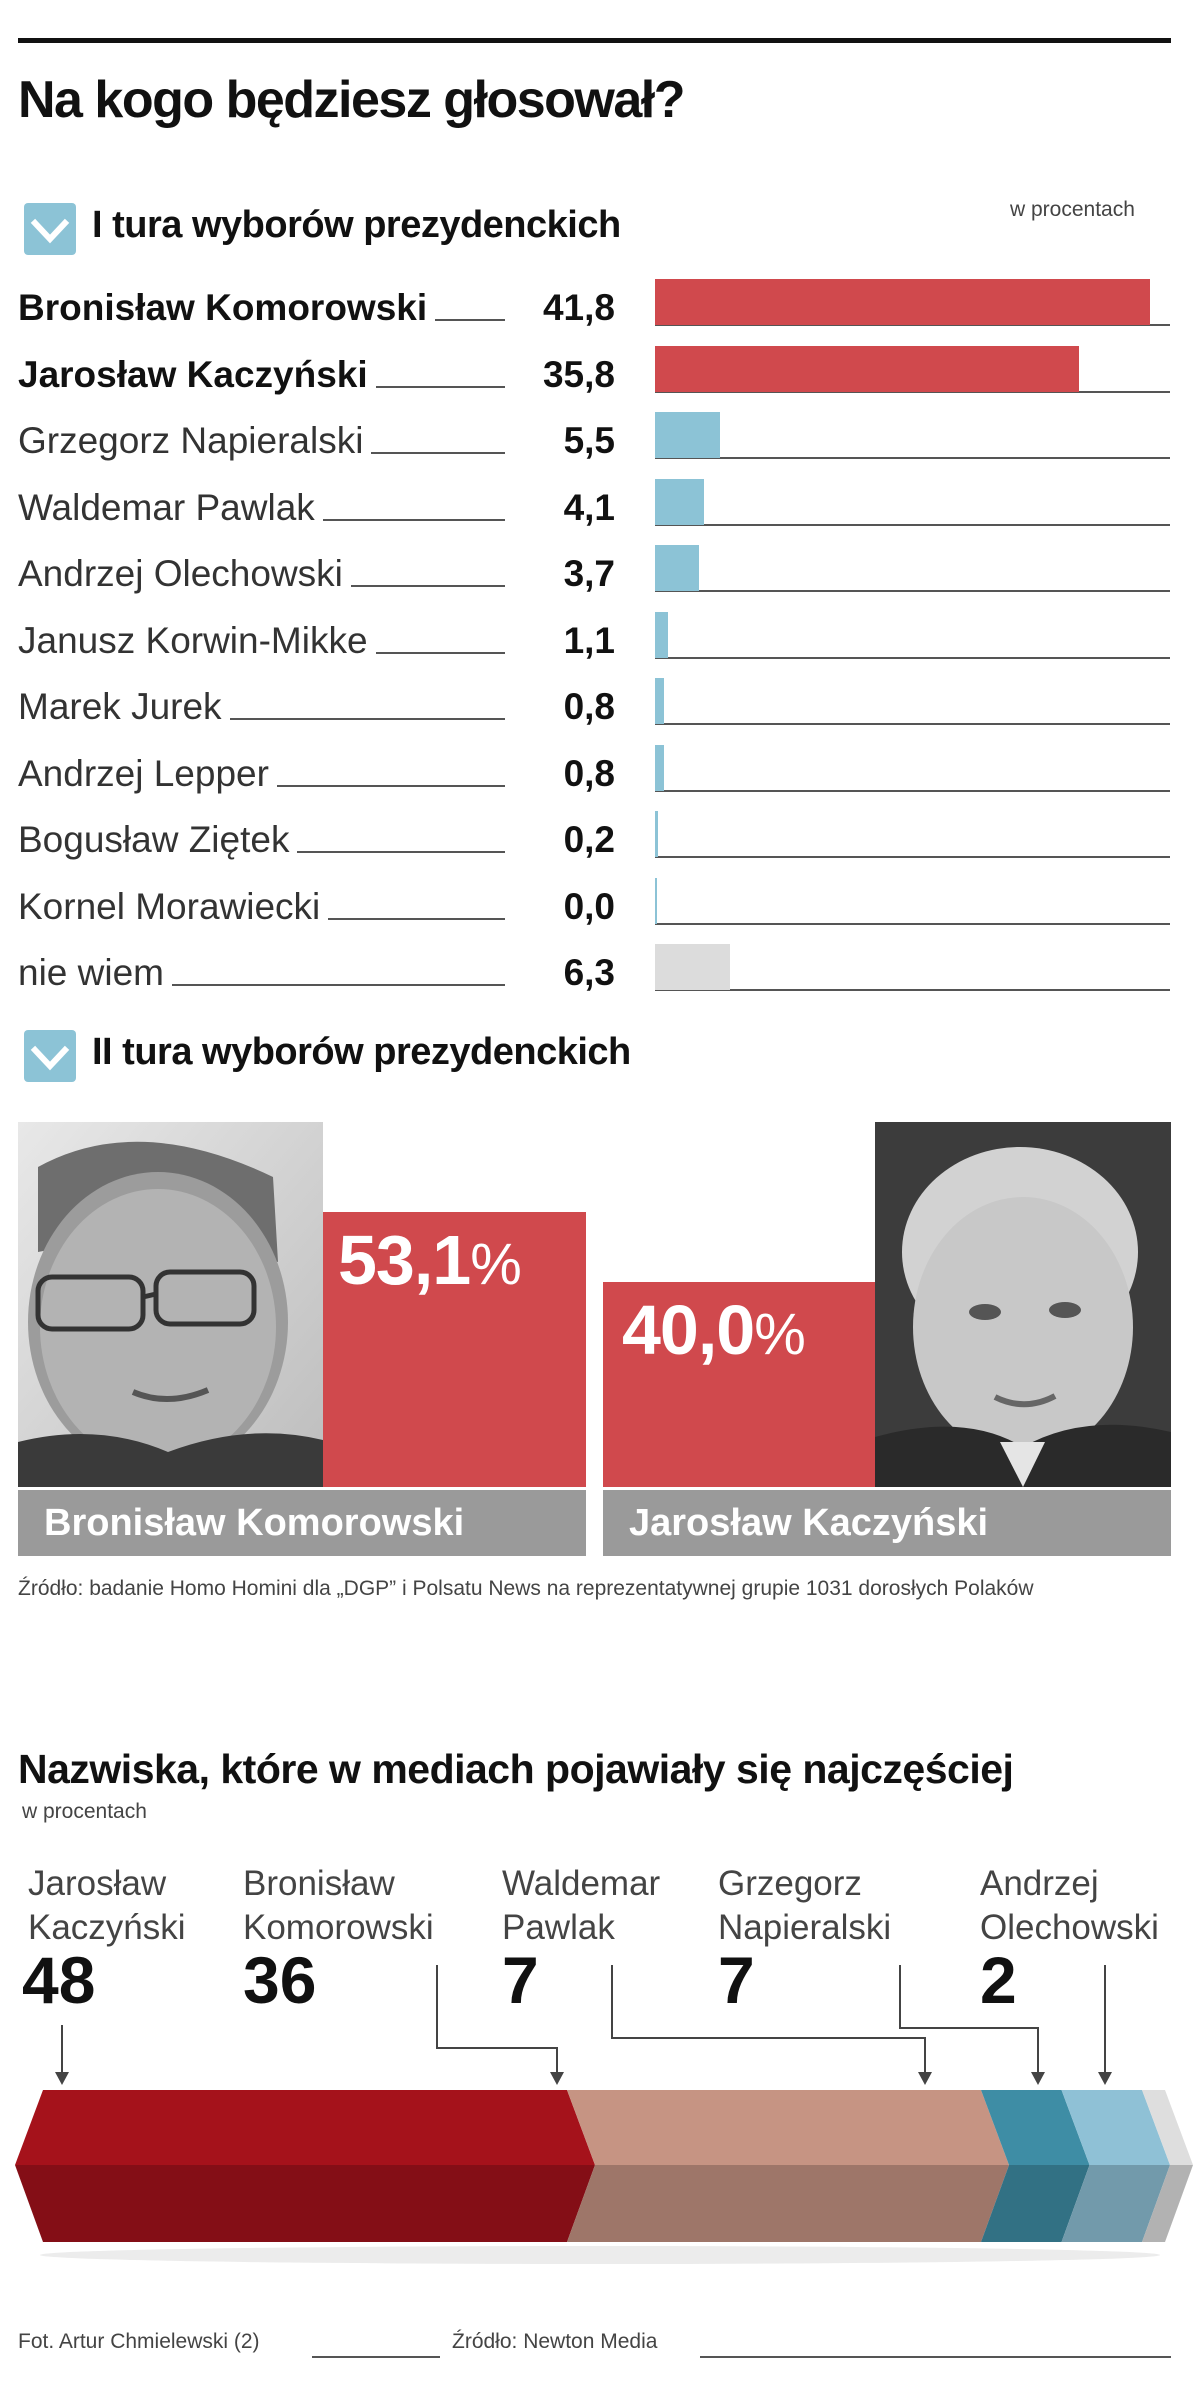  I want to click on bar-jaroslaw-kaczynski, so click(867, 368).